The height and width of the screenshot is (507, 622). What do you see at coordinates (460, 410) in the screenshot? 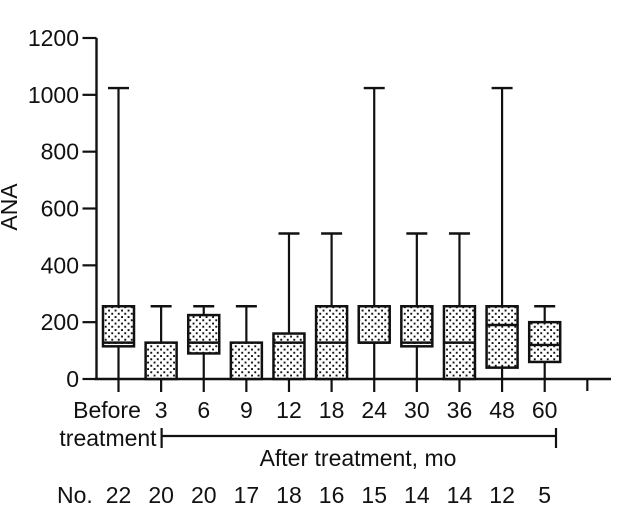
I see `x-category-label: 36` at bounding box center [460, 410].